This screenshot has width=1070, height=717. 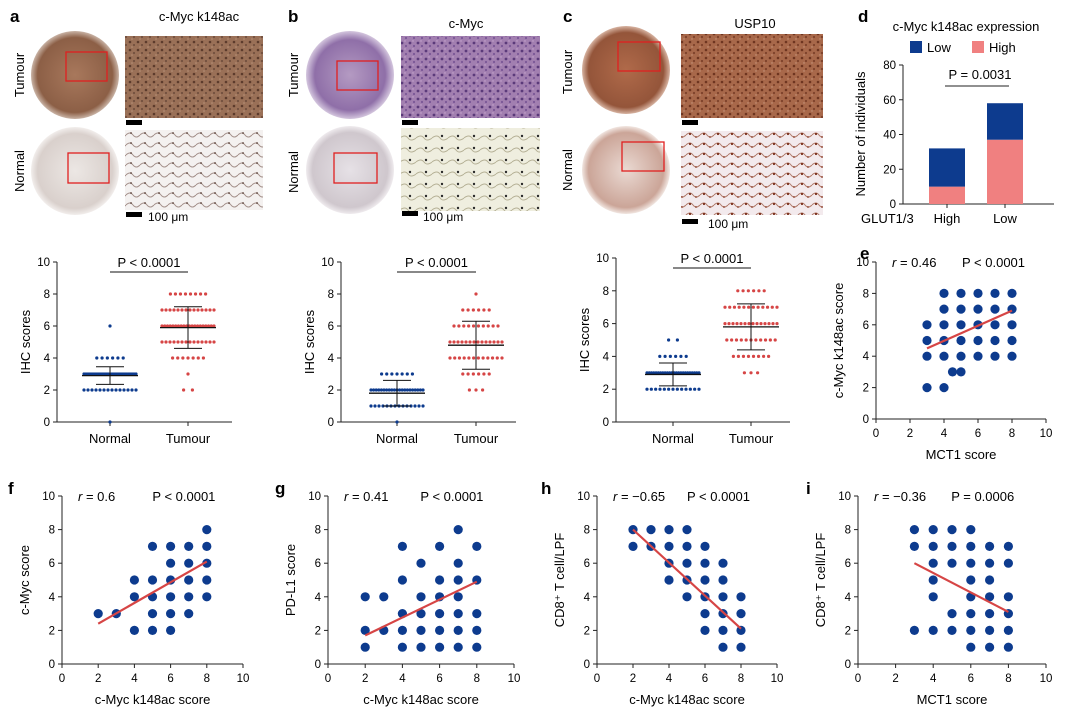 I want to click on h-corr-y-tick-label: 10, so click(x=583, y=497).